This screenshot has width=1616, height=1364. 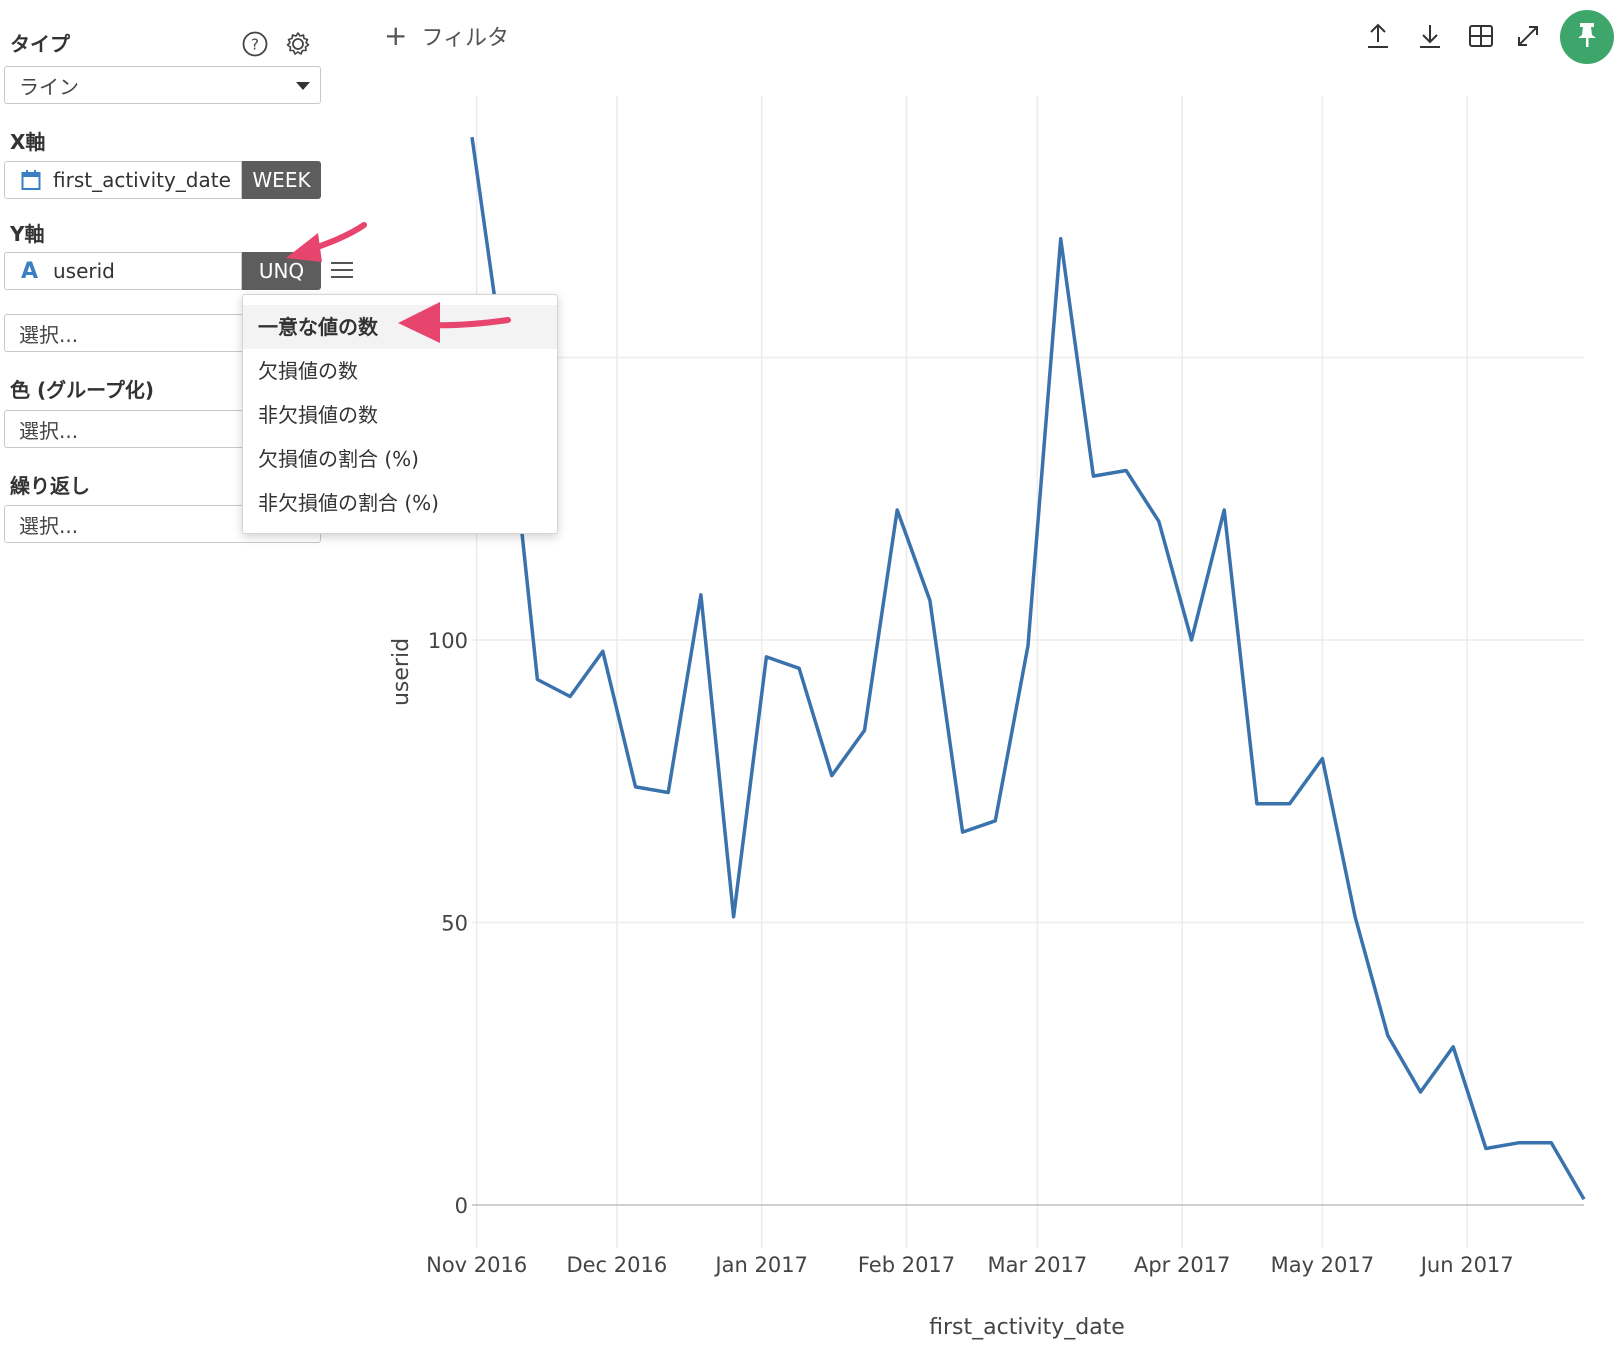 What do you see at coordinates (123, 271) in the screenshot?
I see `y-axis-field: A userid` at bounding box center [123, 271].